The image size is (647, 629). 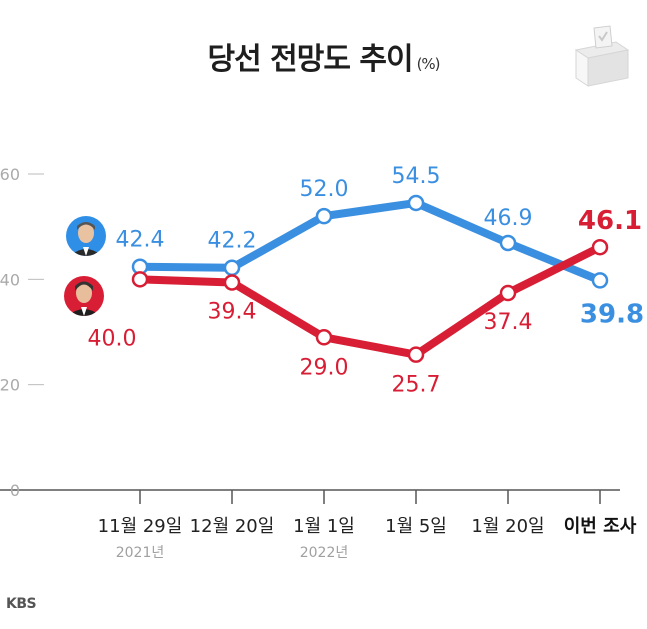 I want to click on x-tick-label: 이번 조사, so click(x=600, y=526).